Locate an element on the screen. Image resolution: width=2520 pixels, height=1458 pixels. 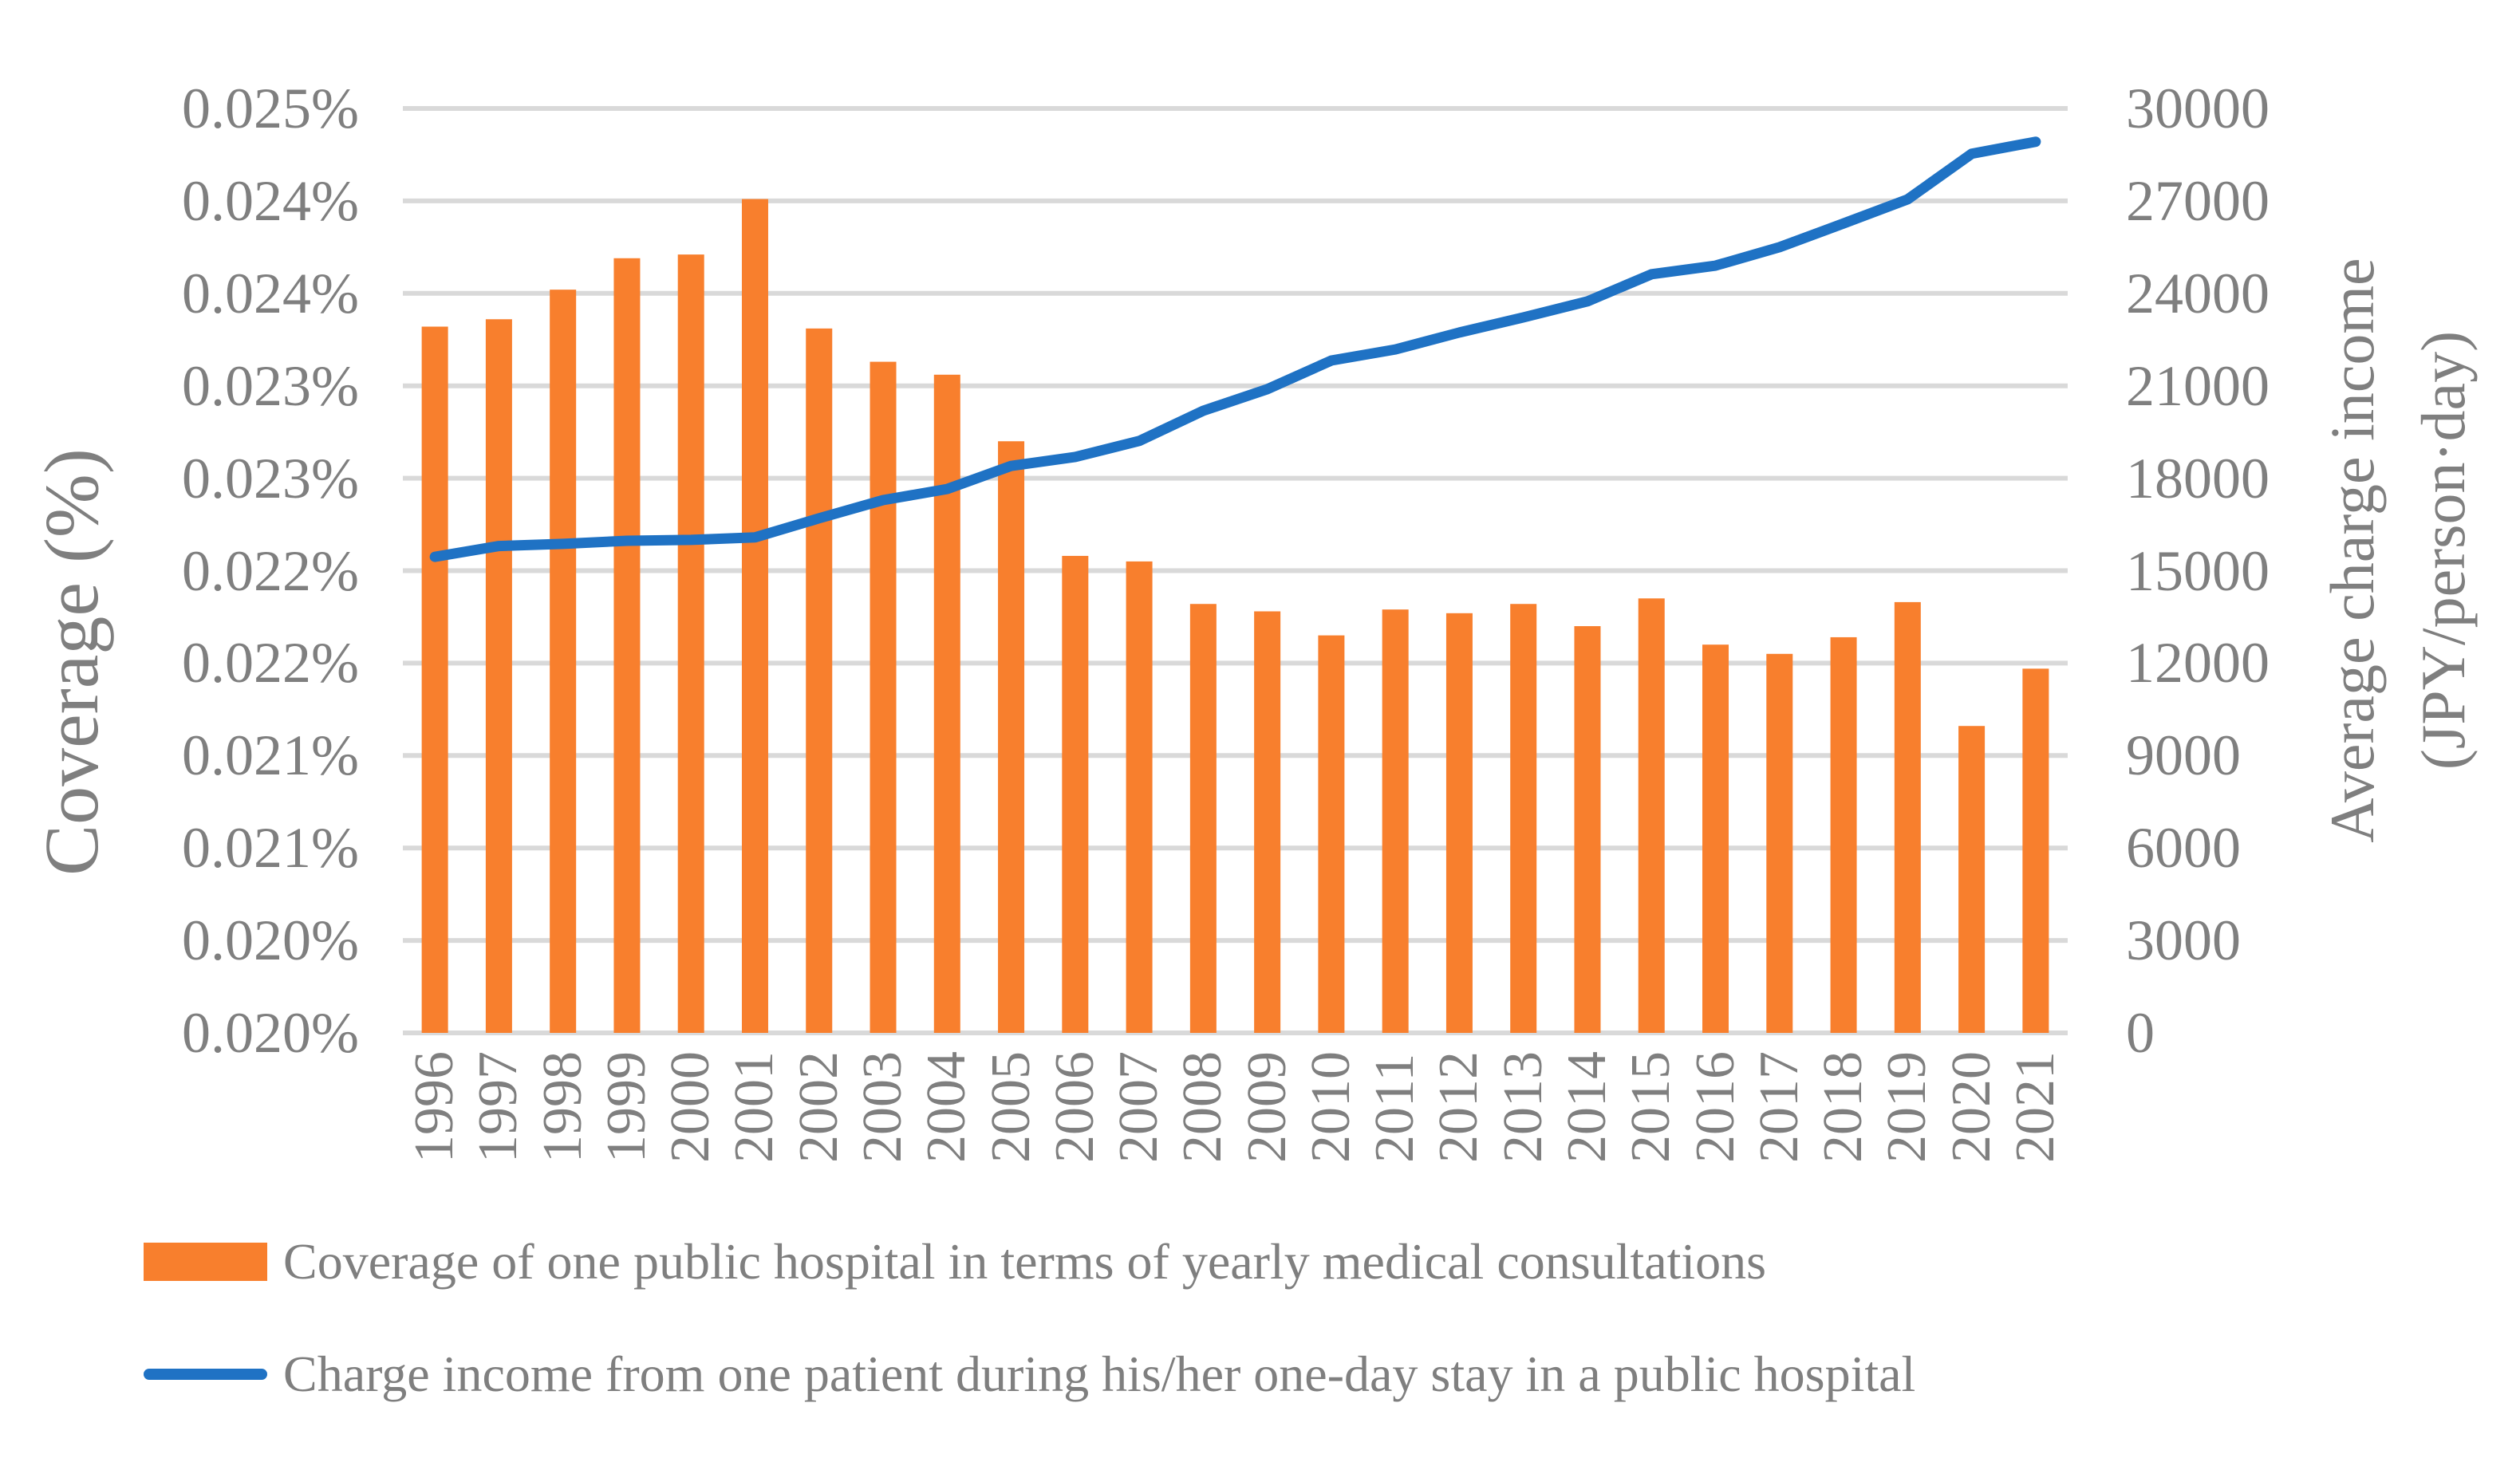
x-axis-label-1997: 1997 is located at coordinates (498, 1107).